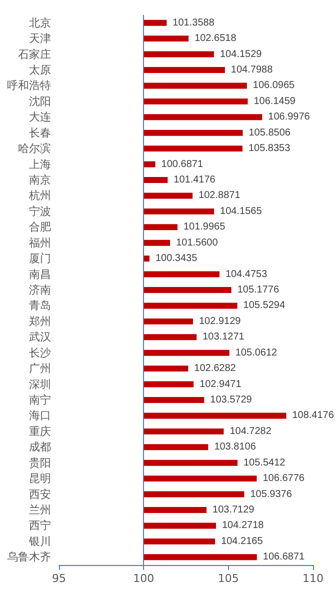 This screenshot has height=595, width=336. Describe the element at coordinates (34, 149) in the screenshot. I see `y-tick-label: 哈尔滨` at that location.